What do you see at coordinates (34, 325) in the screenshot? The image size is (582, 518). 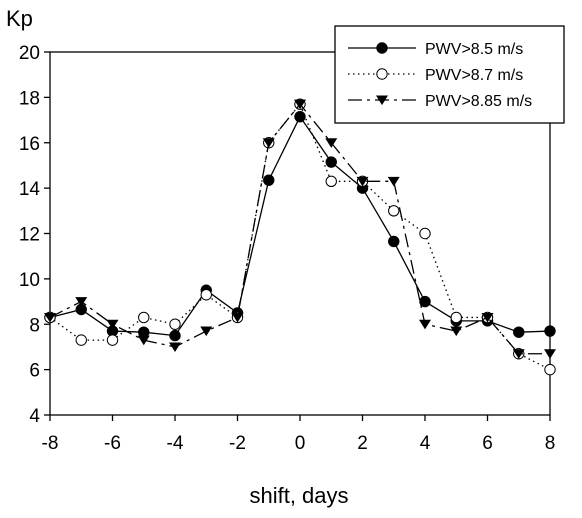 I see `y-tick-label: 8` at bounding box center [34, 325].